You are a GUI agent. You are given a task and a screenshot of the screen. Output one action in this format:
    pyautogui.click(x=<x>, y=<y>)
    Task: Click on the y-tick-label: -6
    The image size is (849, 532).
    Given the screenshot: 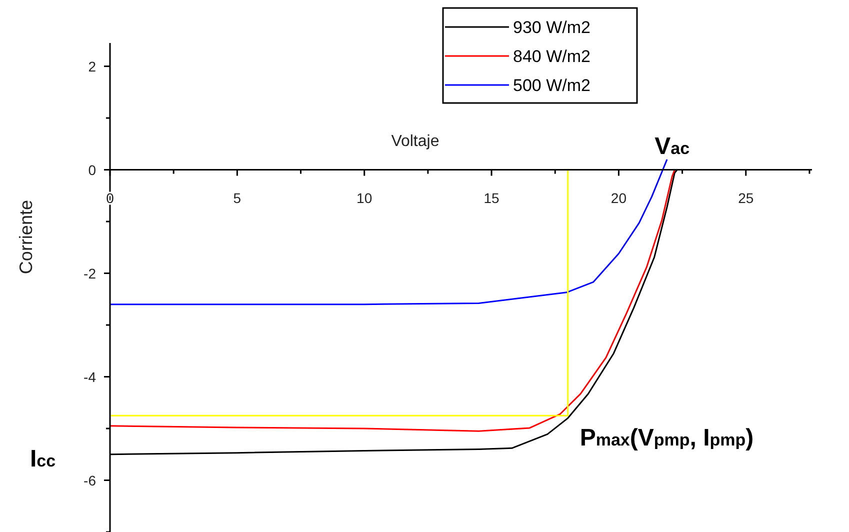 What is the action you would take?
    pyautogui.click(x=90, y=480)
    